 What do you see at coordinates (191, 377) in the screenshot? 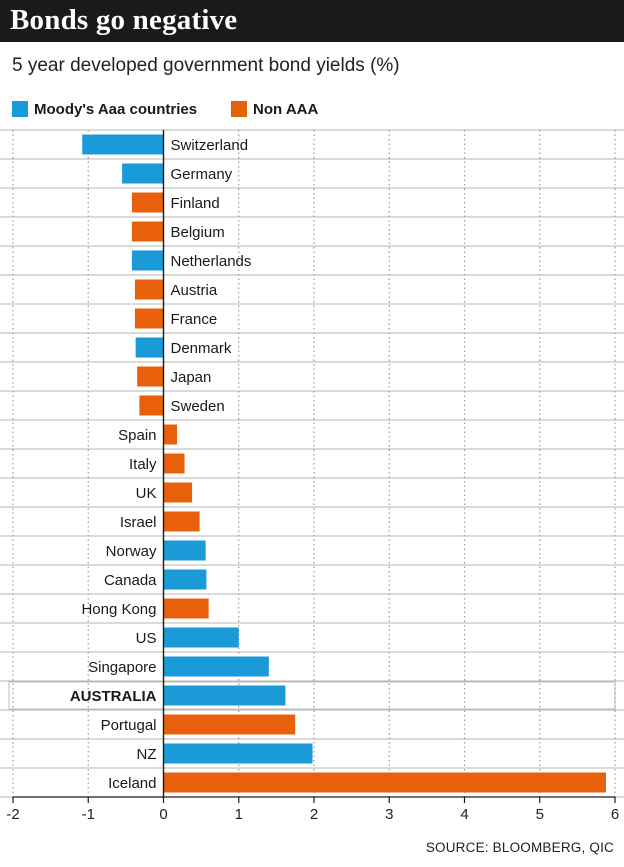
I see `category-label: Japan` at bounding box center [191, 377].